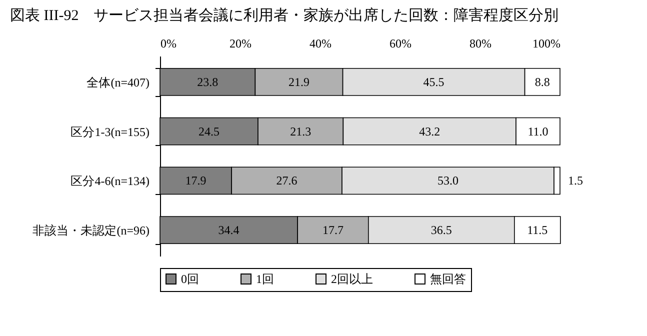  Describe the element at coordinates (207, 81) in the screenshot. I see `data-label: 23.8` at that location.